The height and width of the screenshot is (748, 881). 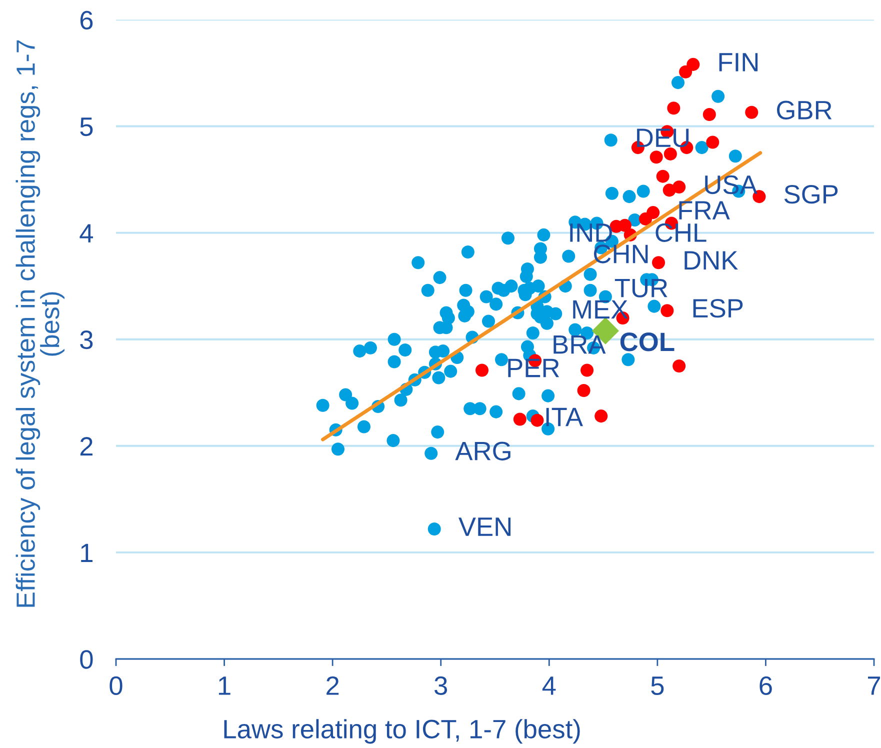 I want to click on annotation: DNK, so click(x=711, y=260).